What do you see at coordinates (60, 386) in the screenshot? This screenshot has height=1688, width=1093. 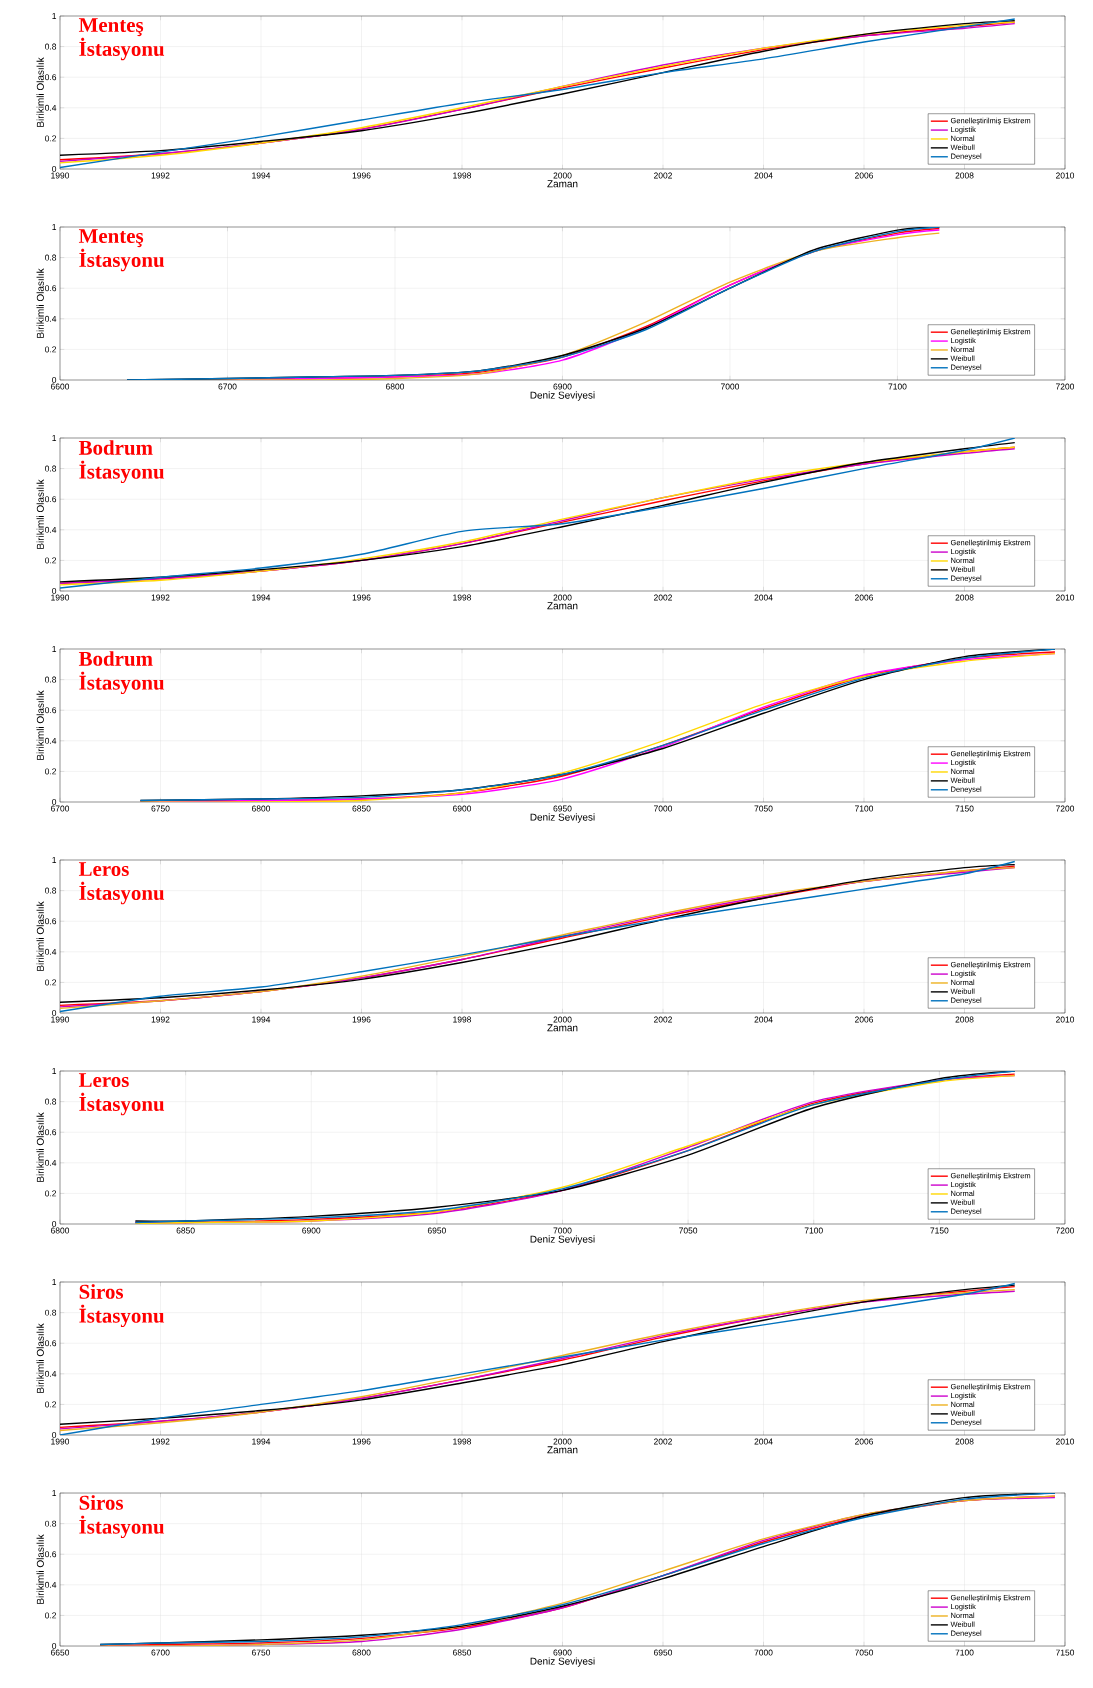 I see `x-tick-label: 6600` at bounding box center [60, 386].